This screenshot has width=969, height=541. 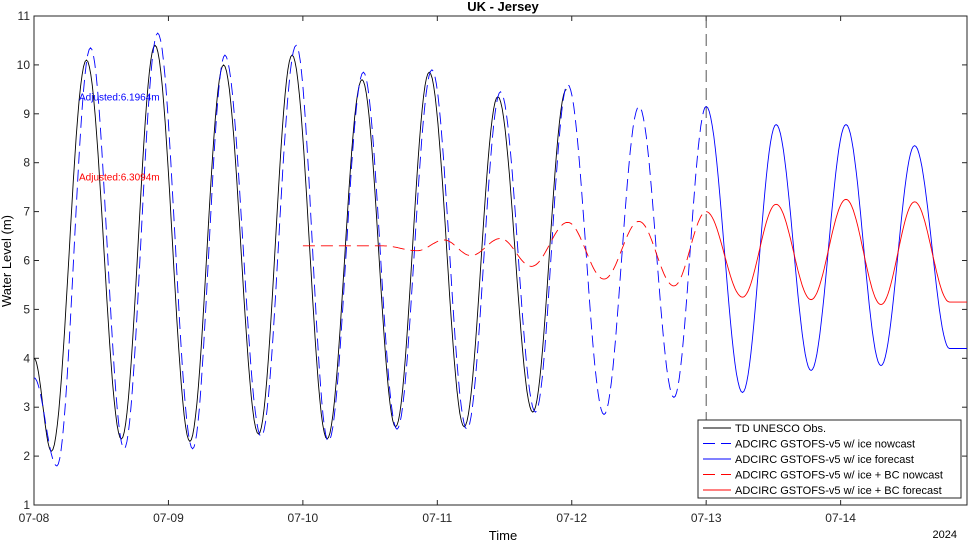 I want to click on x-axis-label: Time, so click(x=503, y=534).